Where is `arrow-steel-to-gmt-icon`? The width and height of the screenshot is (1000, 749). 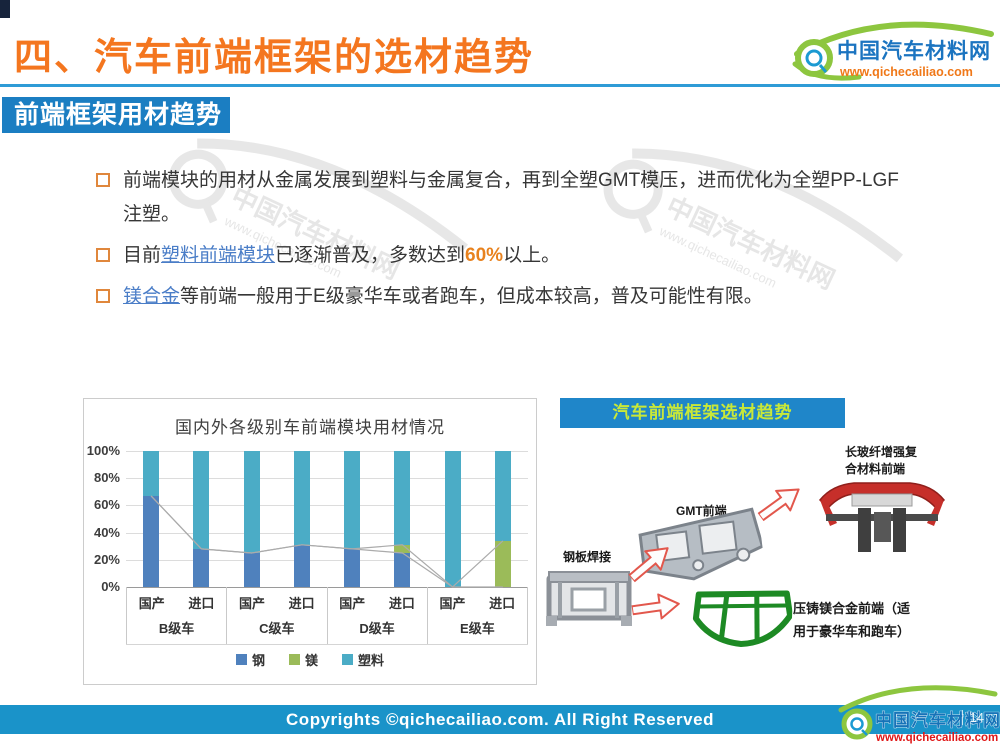
arrow-steel-to-gmt-icon is located at coordinates (648, 565).